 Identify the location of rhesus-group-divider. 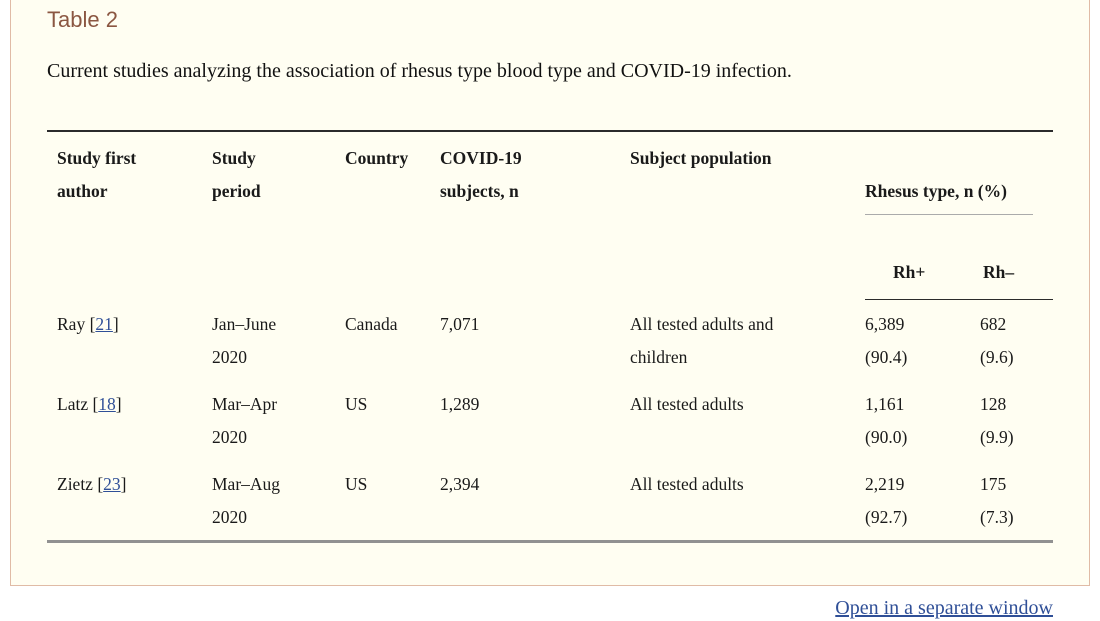
(949, 214).